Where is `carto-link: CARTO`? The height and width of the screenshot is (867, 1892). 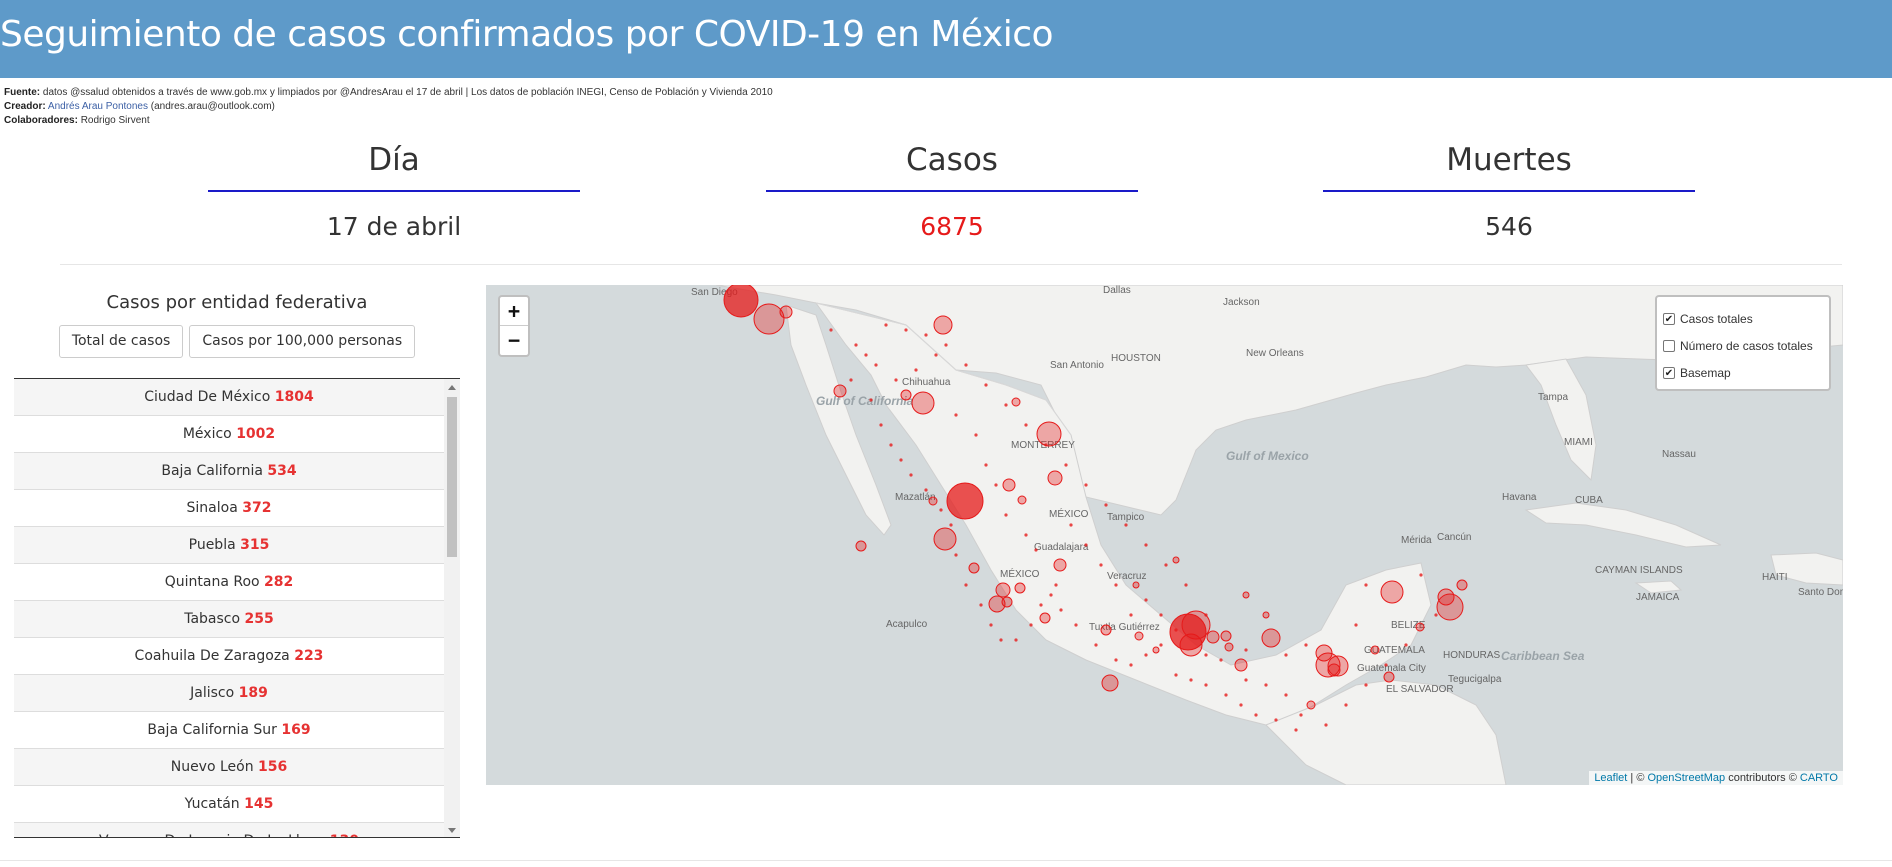 carto-link: CARTO is located at coordinates (1818, 778).